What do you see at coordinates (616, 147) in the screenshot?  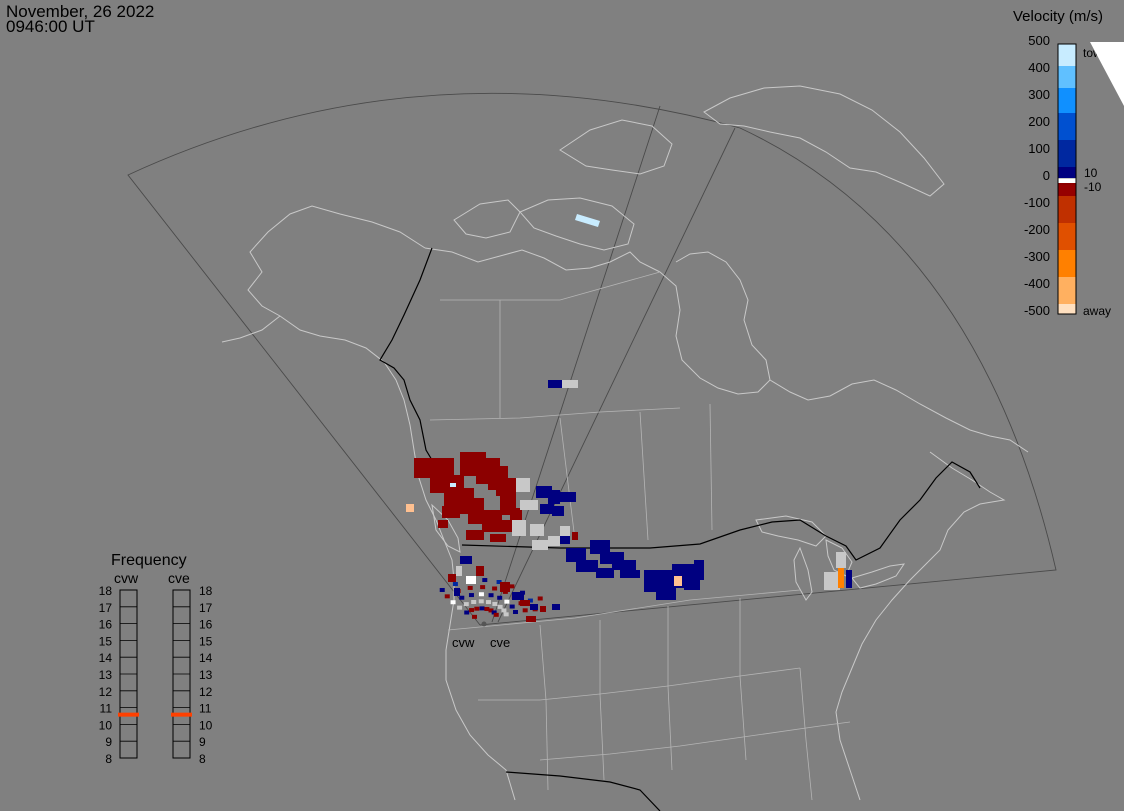 I see `arctic-islands-north` at bounding box center [616, 147].